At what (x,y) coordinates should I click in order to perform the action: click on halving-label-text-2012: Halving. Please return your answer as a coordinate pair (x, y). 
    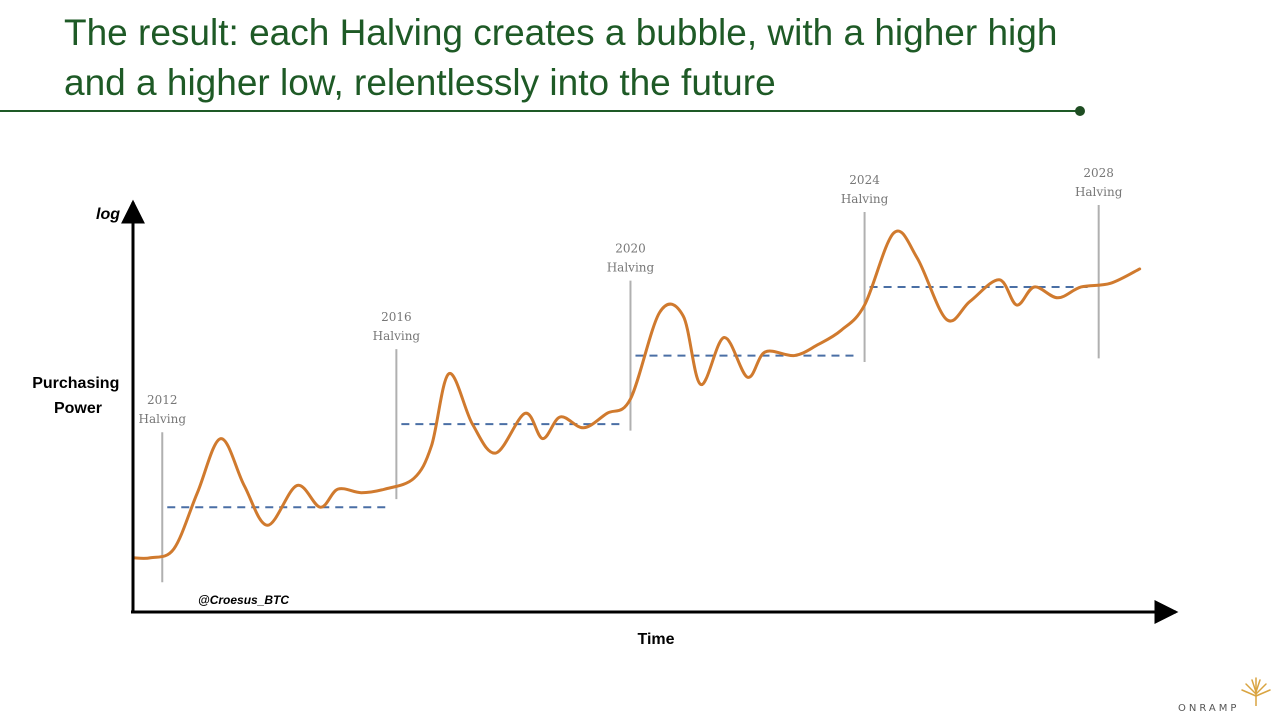
    Looking at the image, I should click on (163, 419).